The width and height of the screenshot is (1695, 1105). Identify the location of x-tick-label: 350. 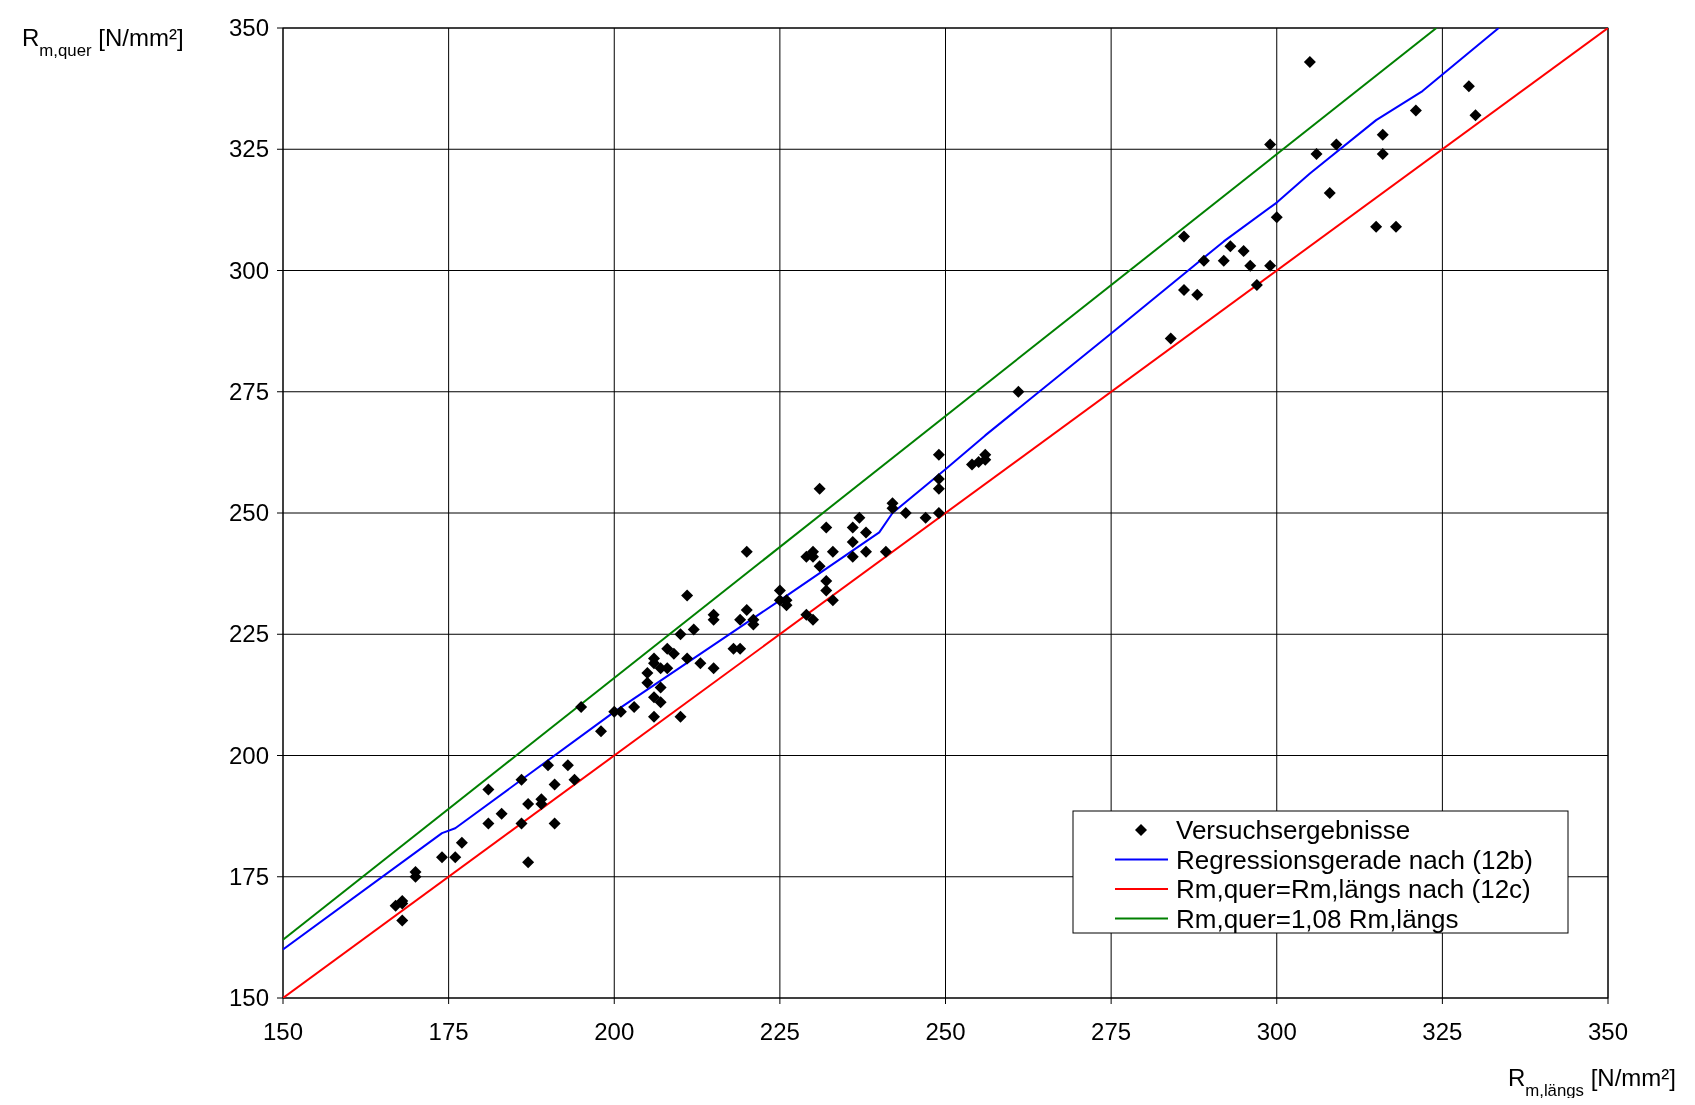
(1608, 1031).